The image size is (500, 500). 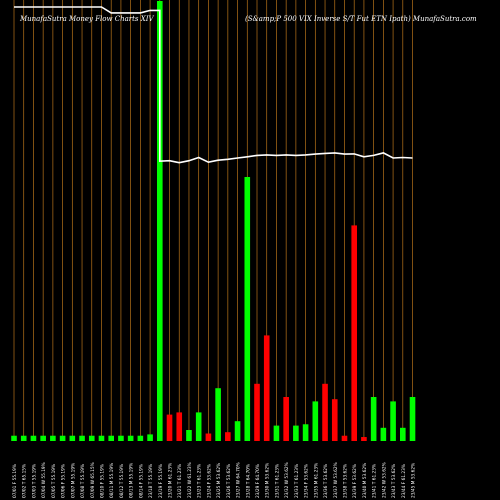 What do you see at coordinates (307, 481) in the screenshot?
I see `x-tick-label: 23/34 F 53.62%` at bounding box center [307, 481].